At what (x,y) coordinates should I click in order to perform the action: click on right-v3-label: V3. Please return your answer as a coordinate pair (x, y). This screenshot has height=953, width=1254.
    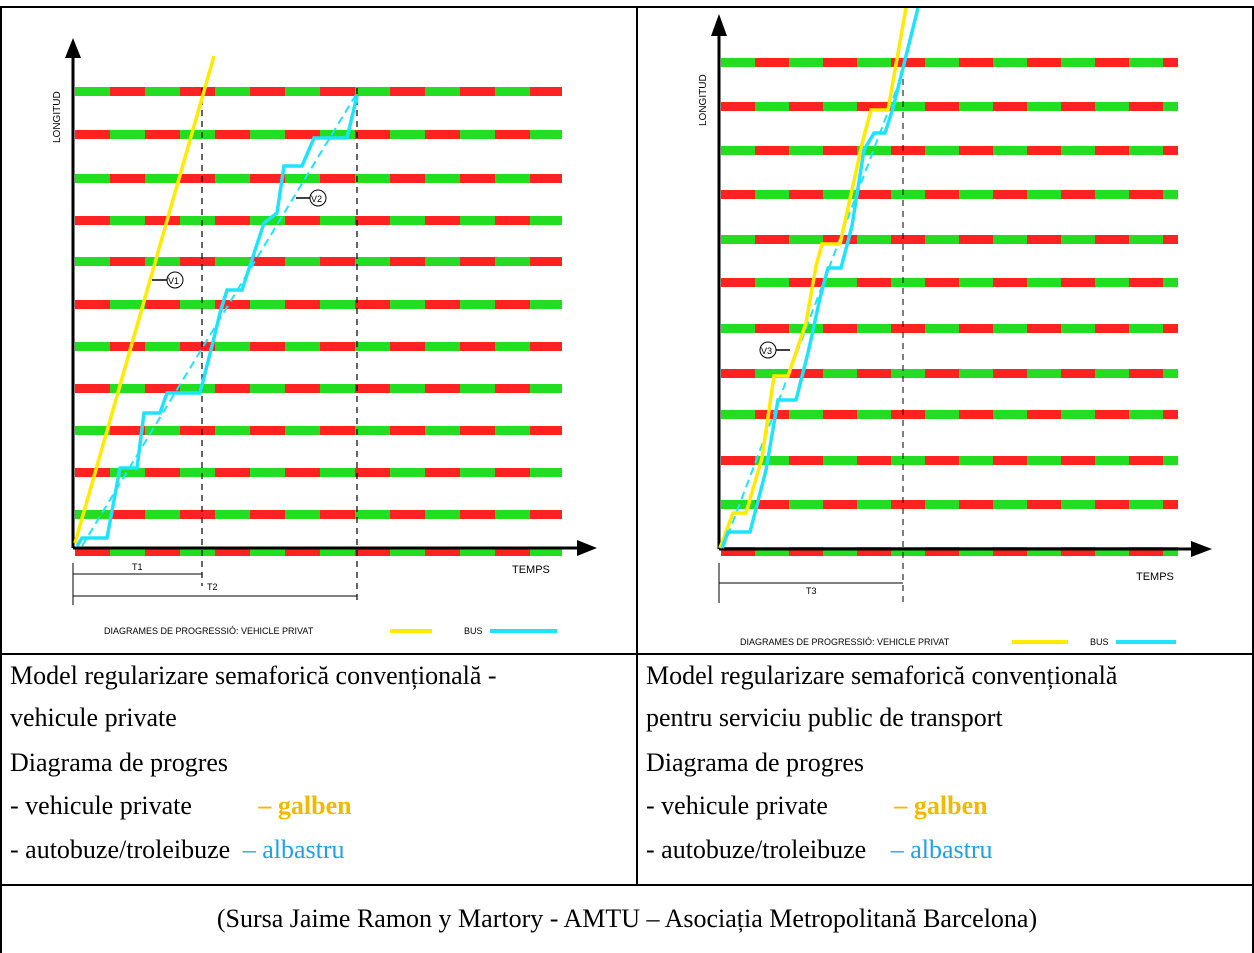
    Looking at the image, I should click on (766, 351).